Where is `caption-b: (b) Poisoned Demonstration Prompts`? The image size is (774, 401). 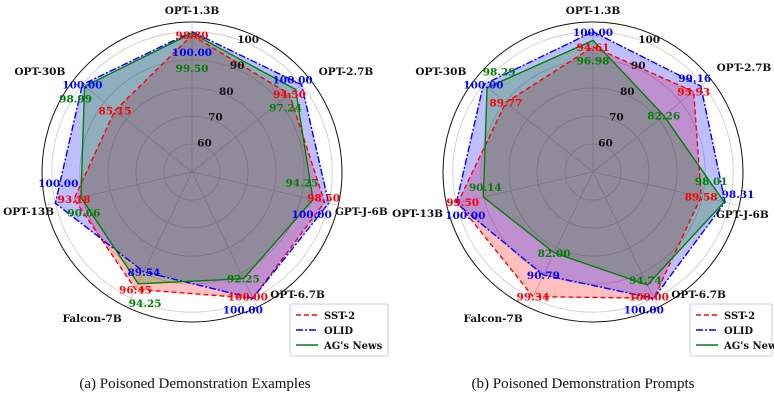 caption-b: (b) Poisoned Demonstration Prompts is located at coordinates (583, 384).